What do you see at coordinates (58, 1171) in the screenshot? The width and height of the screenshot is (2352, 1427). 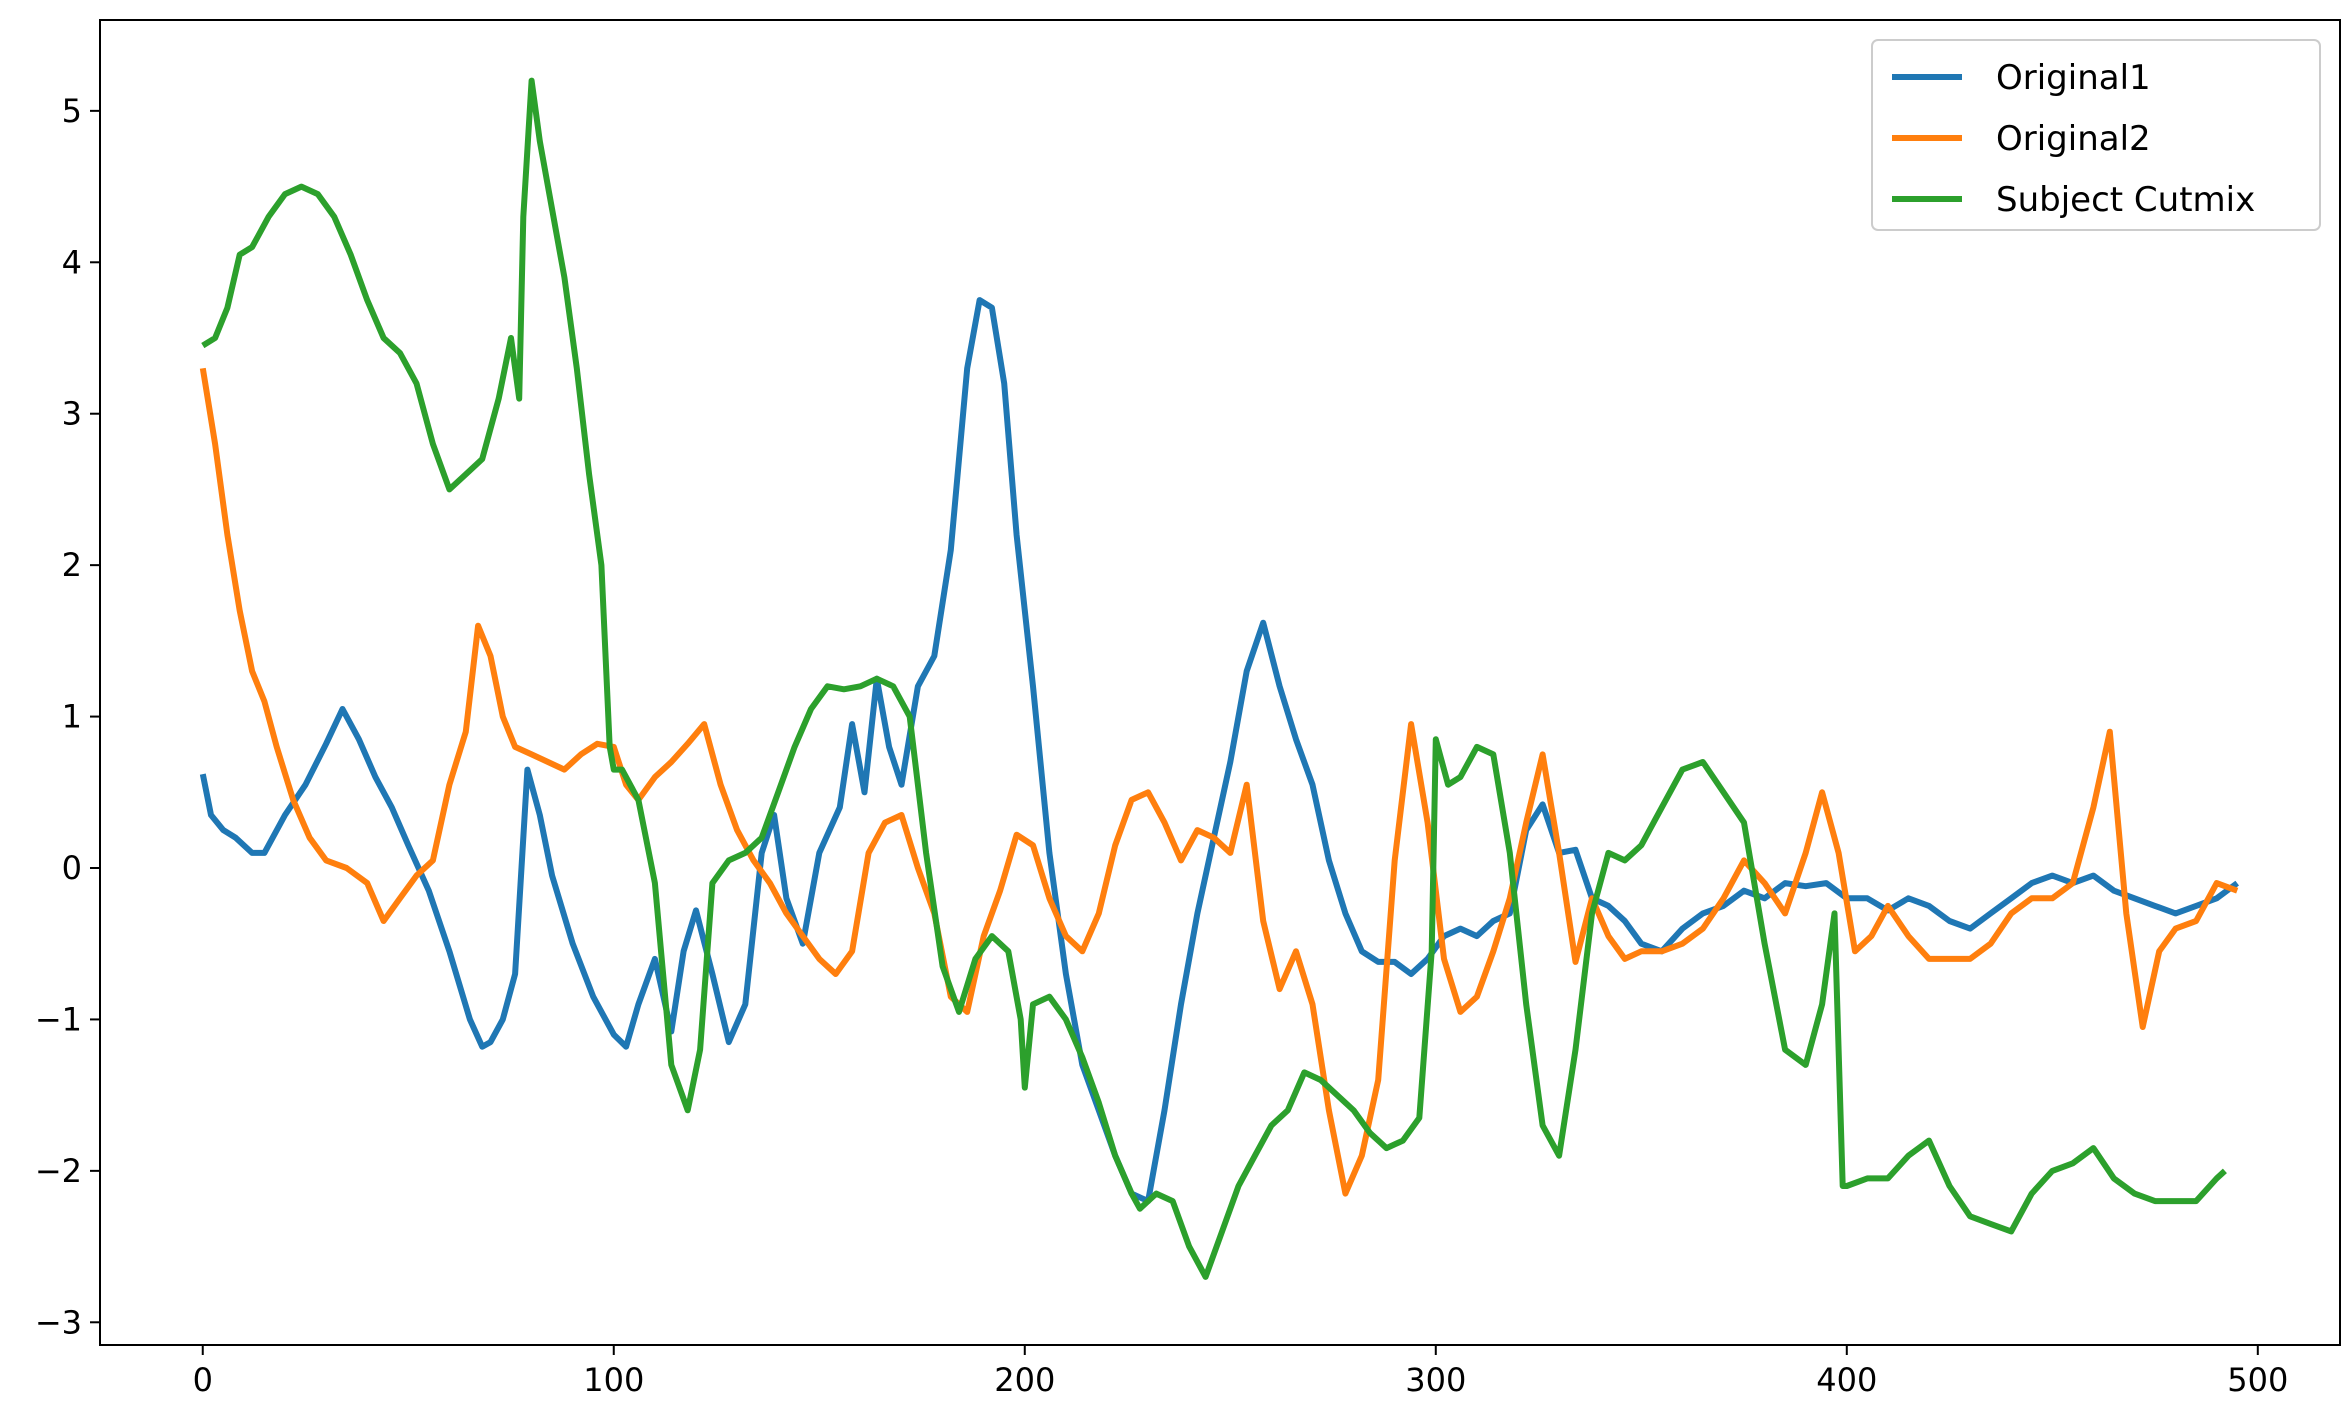 I see `y-tick-label: −2` at bounding box center [58, 1171].